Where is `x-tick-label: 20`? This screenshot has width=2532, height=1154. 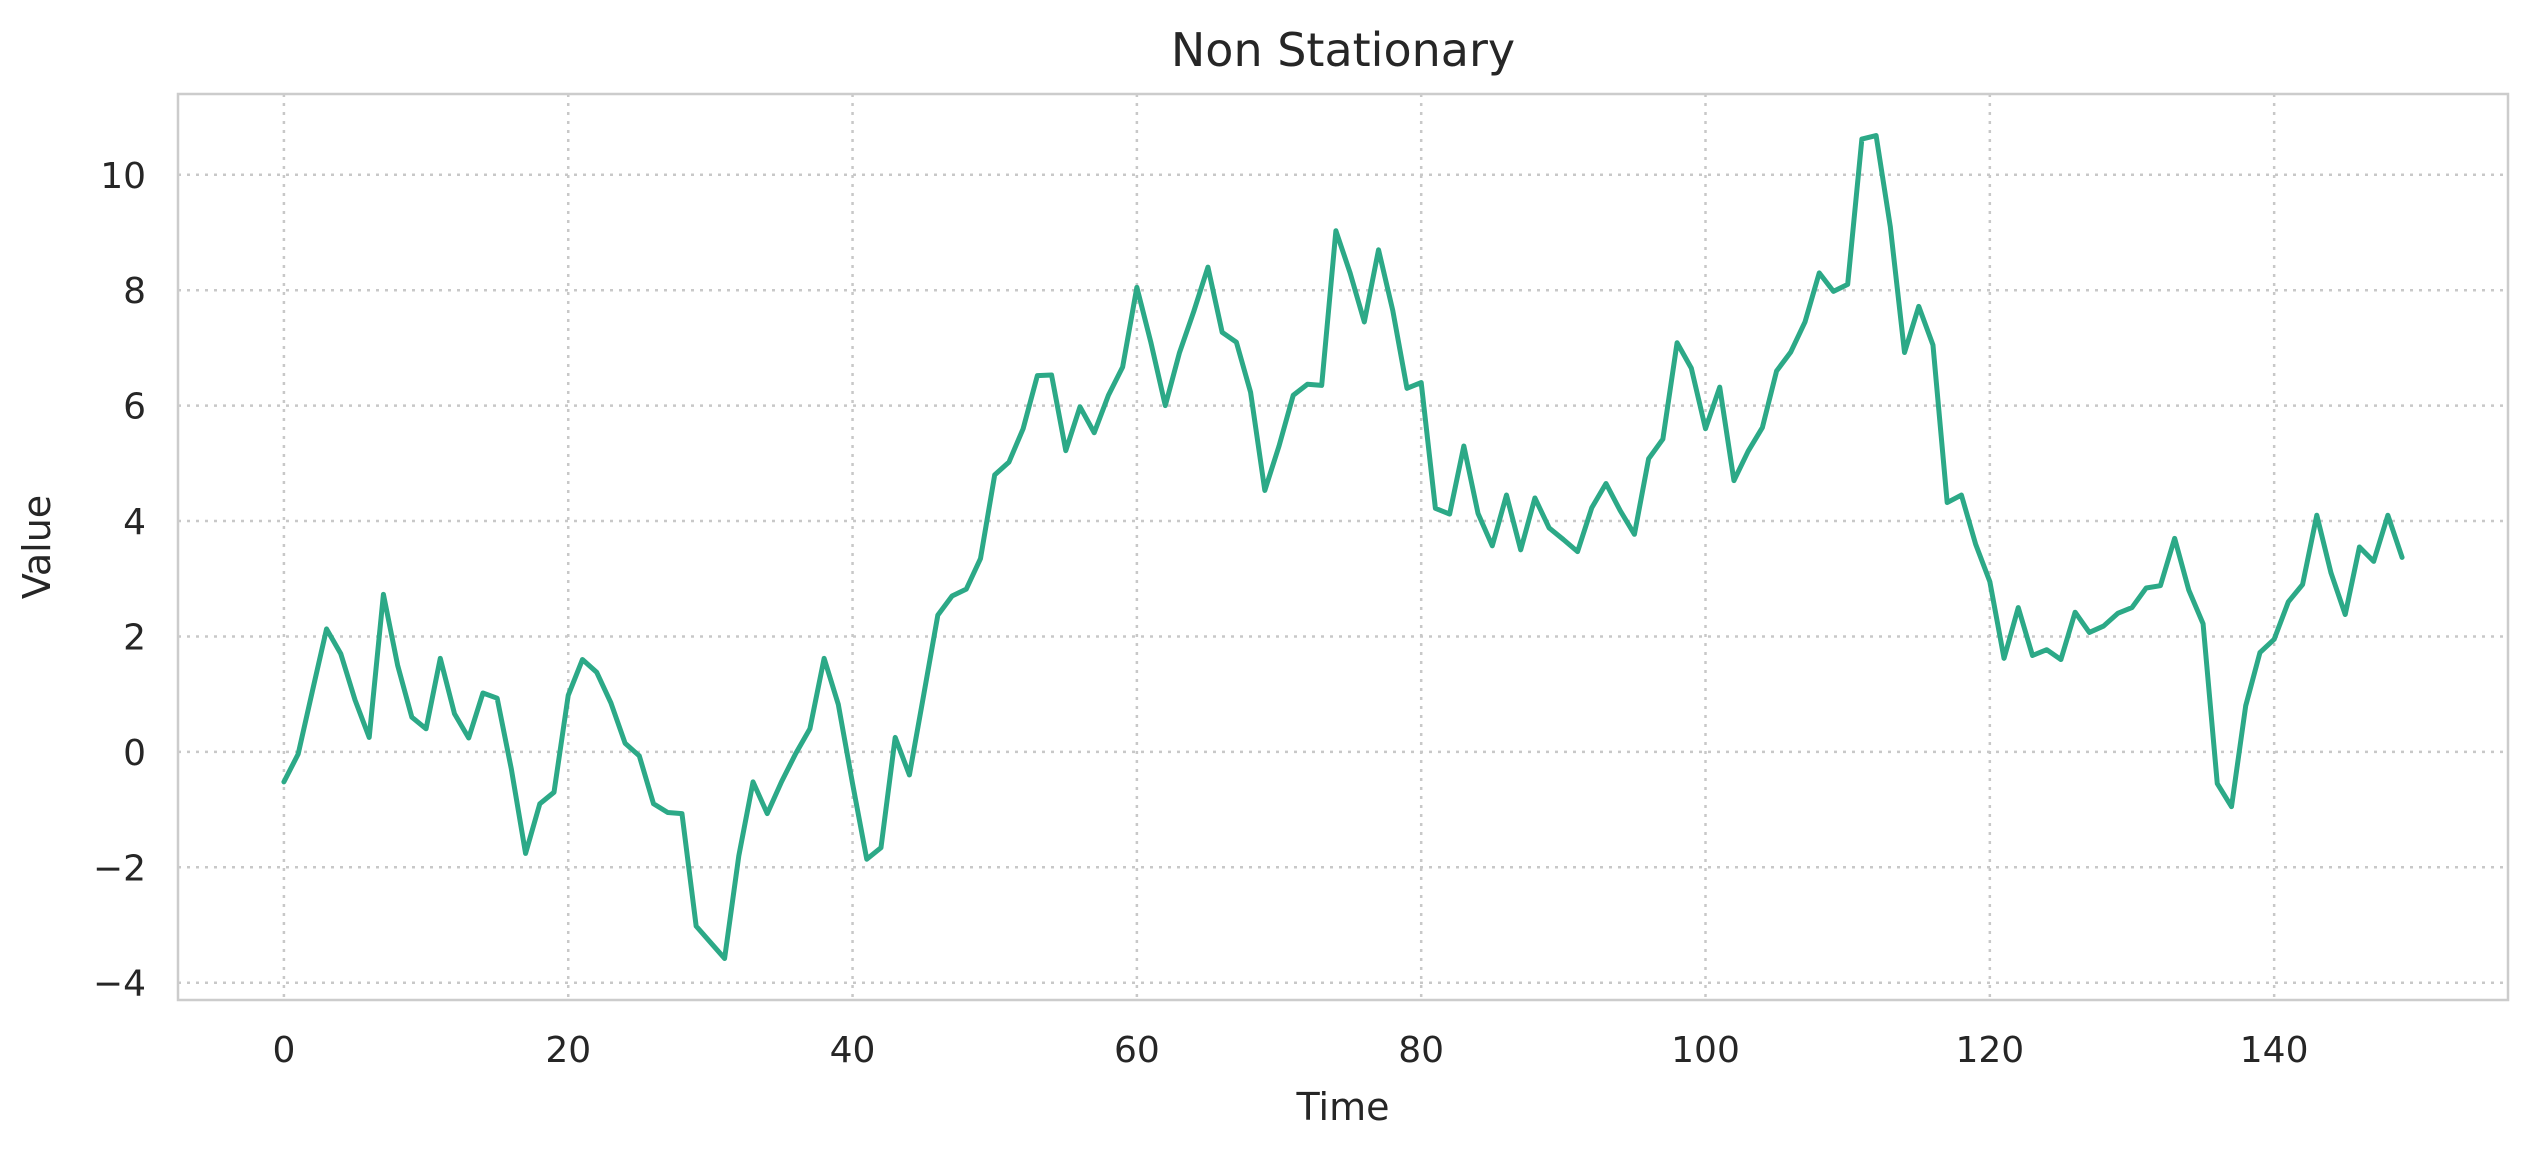
x-tick-label: 20 is located at coordinates (568, 1050).